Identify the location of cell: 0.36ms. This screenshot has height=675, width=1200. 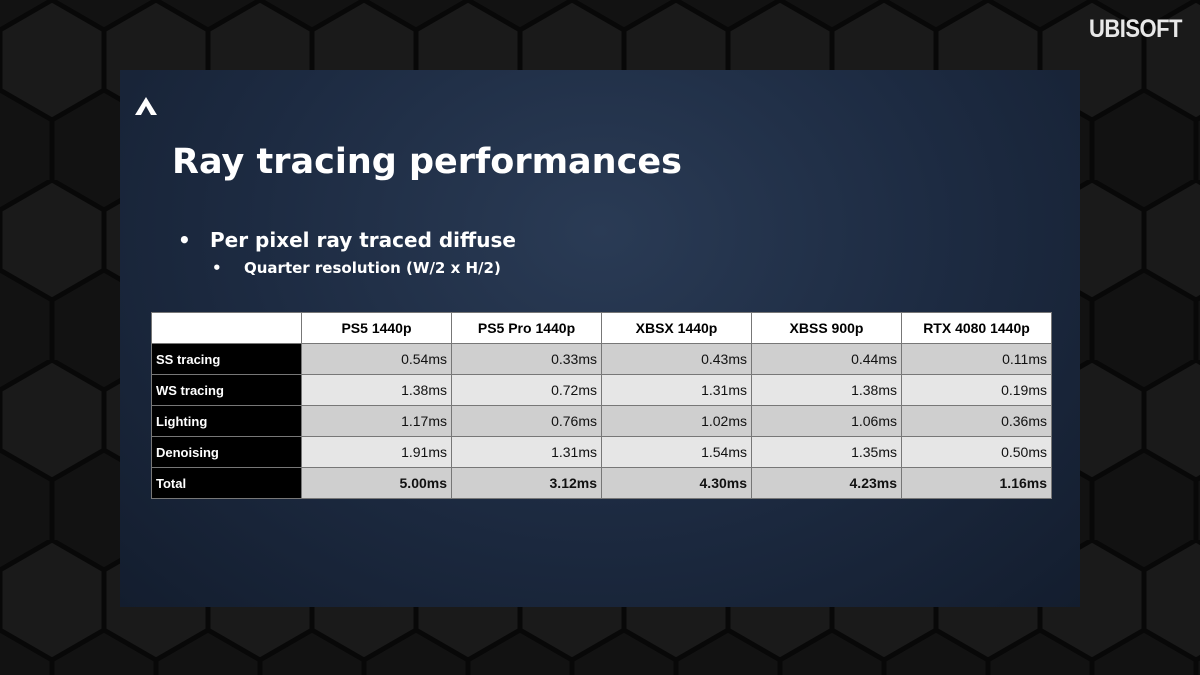
(976, 421).